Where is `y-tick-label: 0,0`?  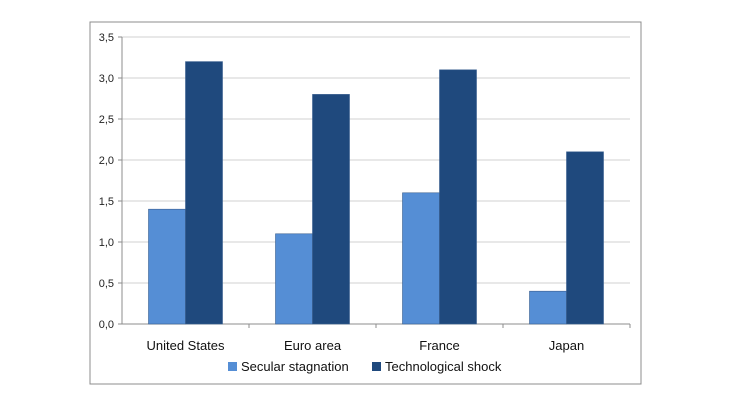 y-tick-label: 0,0 is located at coordinates (106, 325).